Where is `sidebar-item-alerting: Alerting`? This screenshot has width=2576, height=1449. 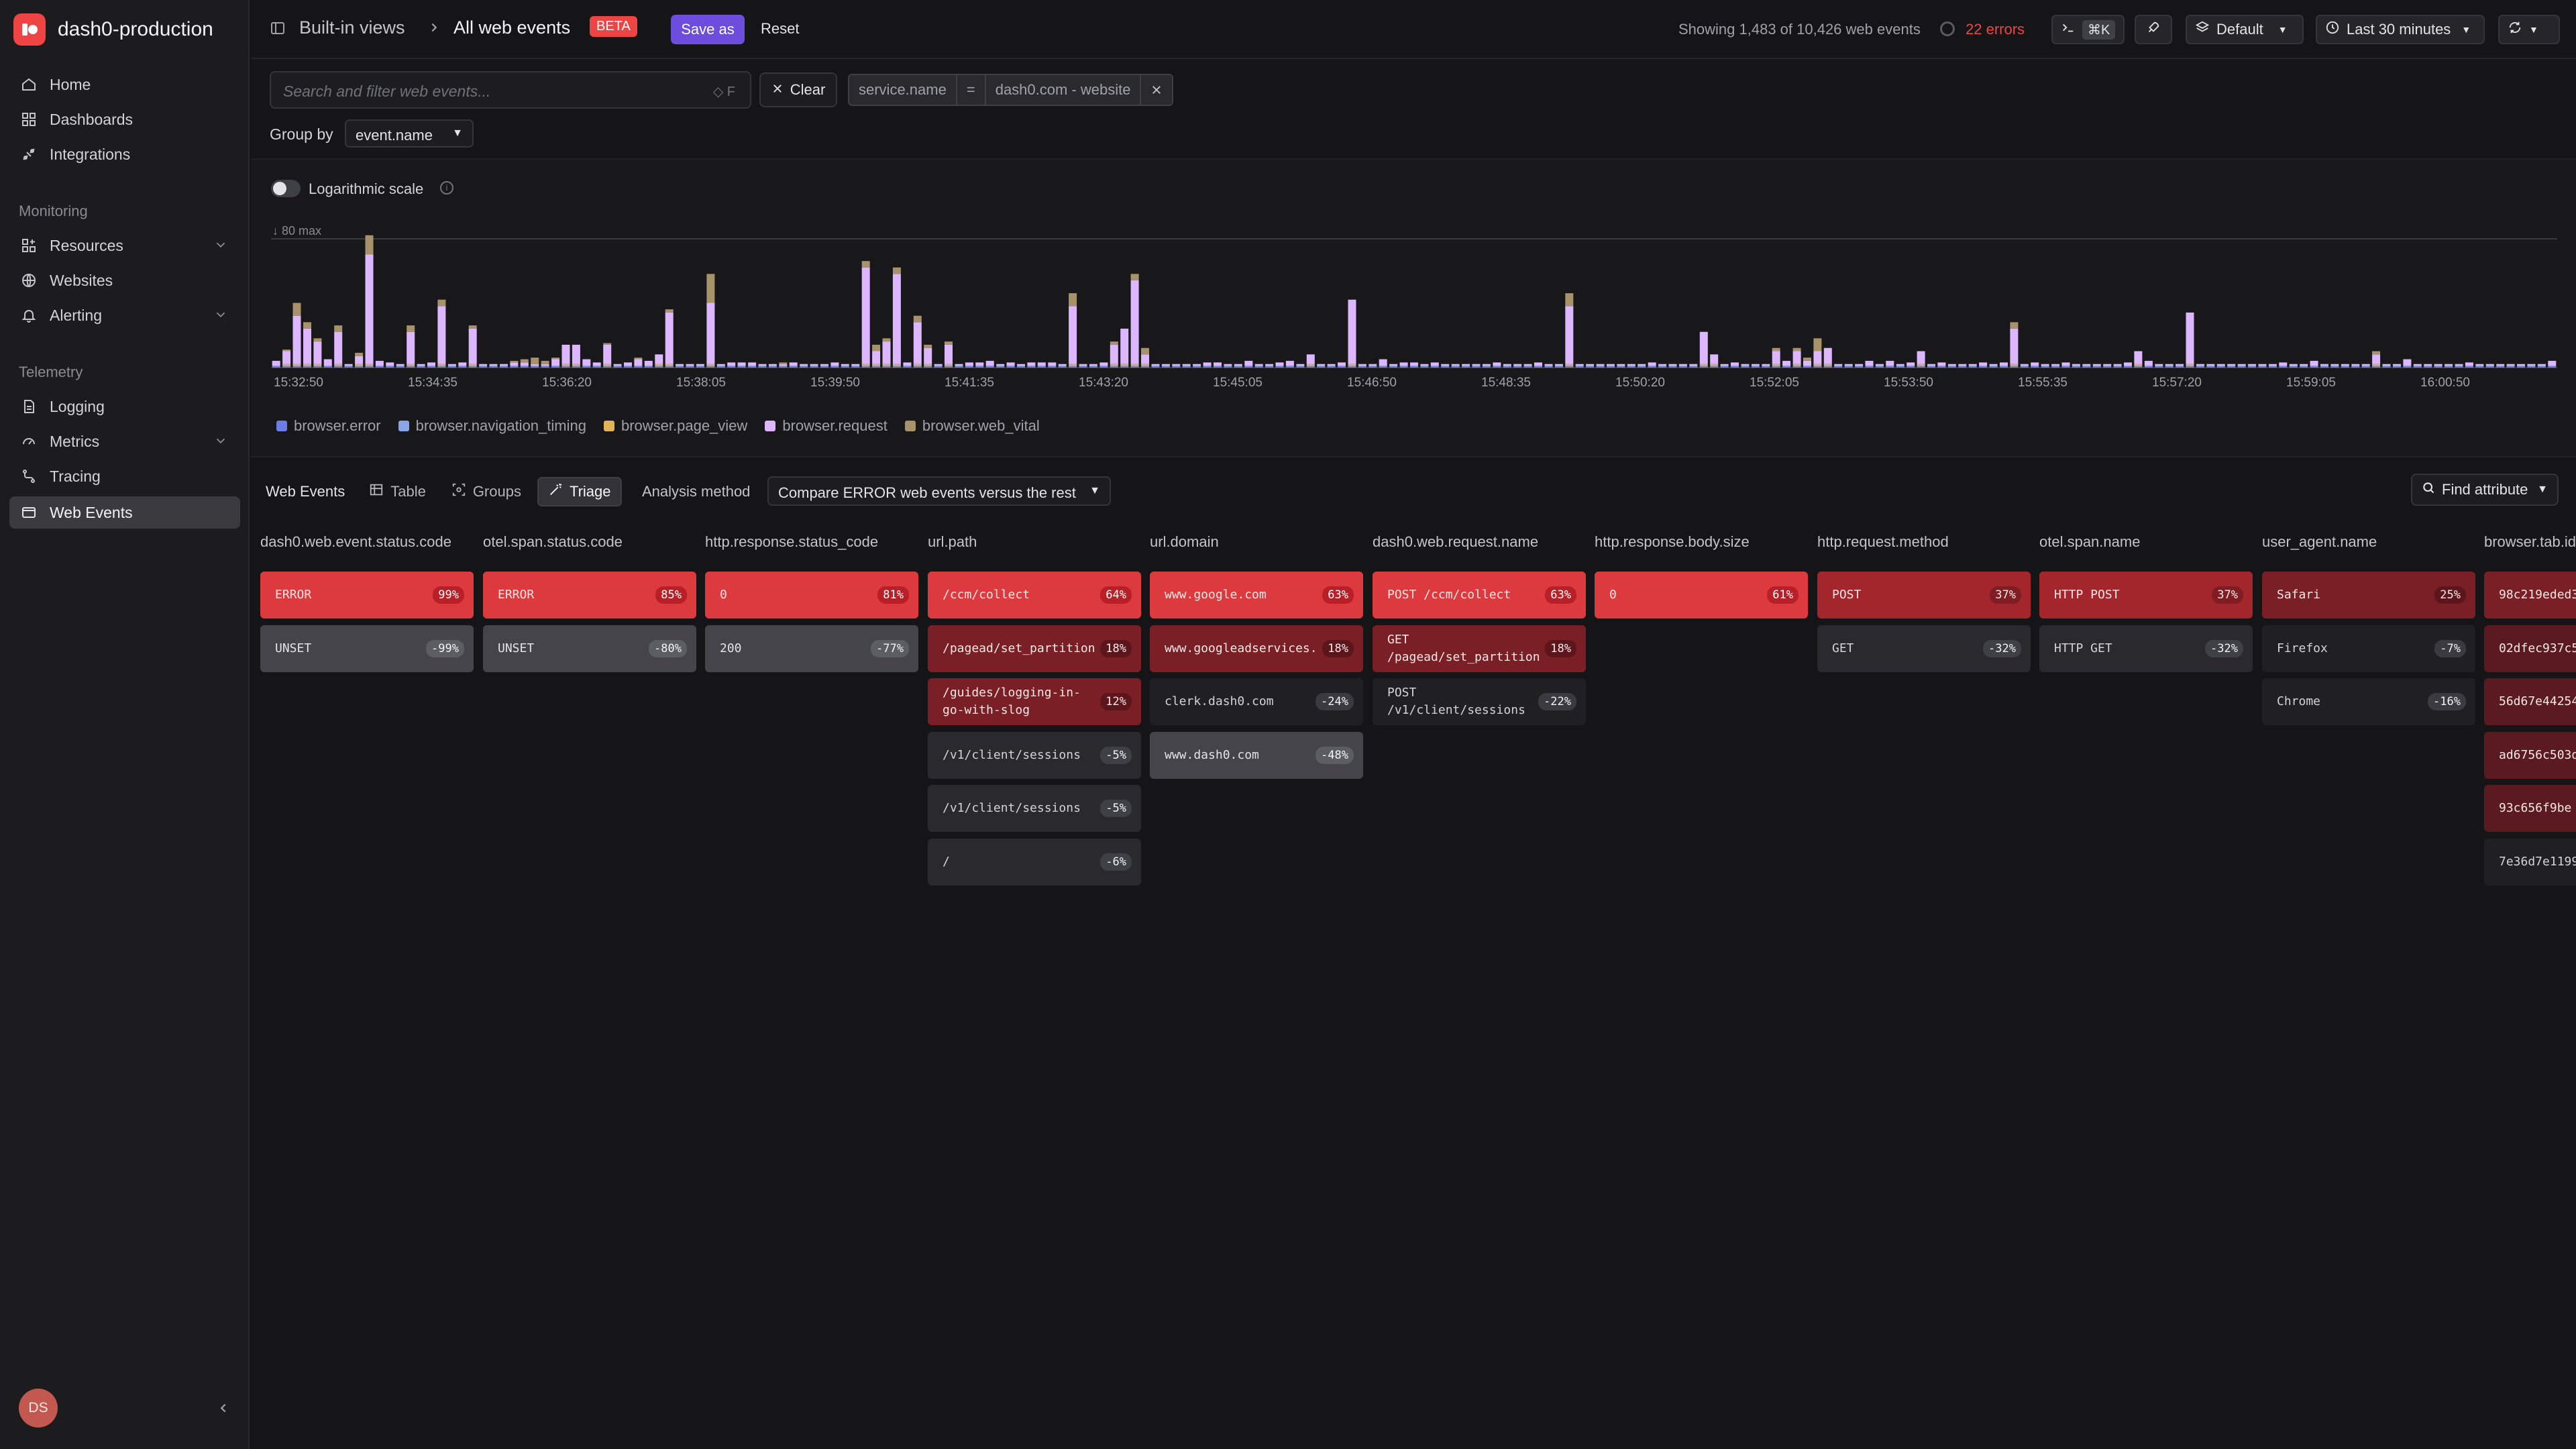 sidebar-item-alerting: Alerting is located at coordinates (124, 315).